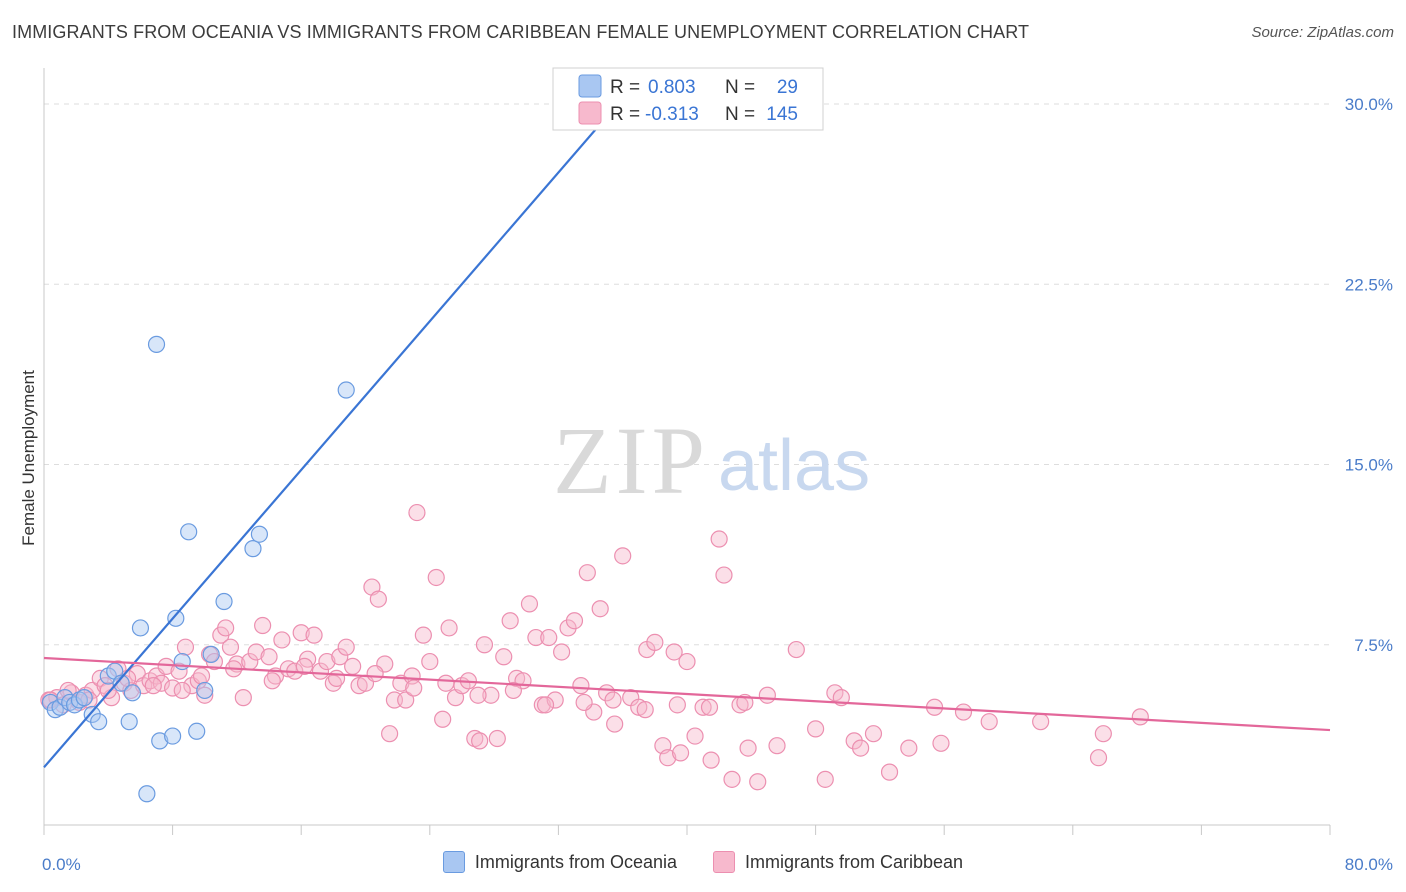 The image size is (1406, 892). Describe the element at coordinates (1369, 375) in the screenshot. I see `y-tick-labels: 7.5% 15.0% 22.5% 30.0%` at that location.